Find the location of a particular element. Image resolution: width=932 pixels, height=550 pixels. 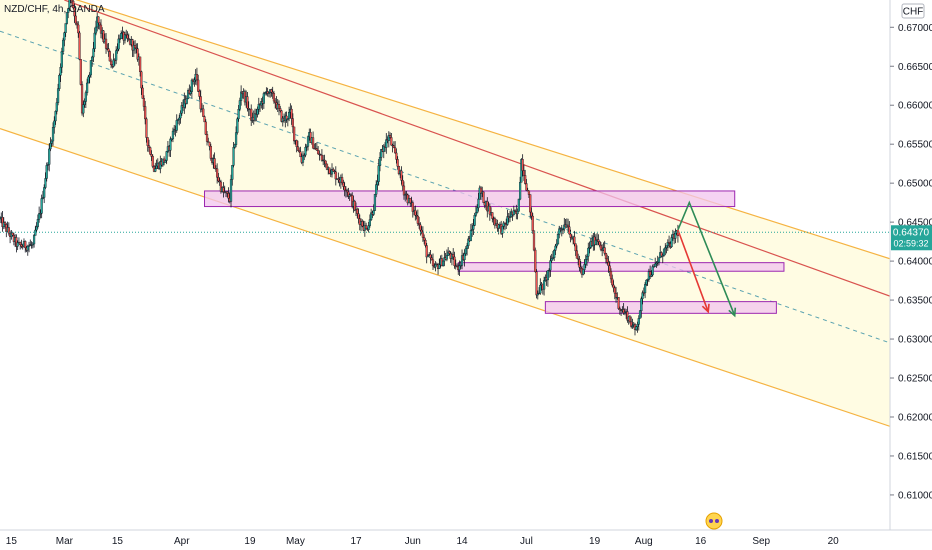

supply-demand-zone is located at coordinates (660, 307).